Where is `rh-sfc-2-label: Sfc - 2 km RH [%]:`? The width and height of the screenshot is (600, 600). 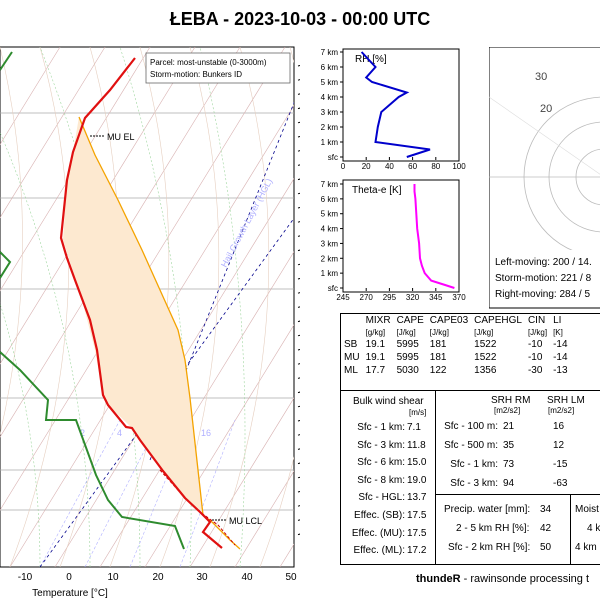
rh-sfc-2-label: Sfc - 2 km RH [%]: is located at coordinates (489, 547).